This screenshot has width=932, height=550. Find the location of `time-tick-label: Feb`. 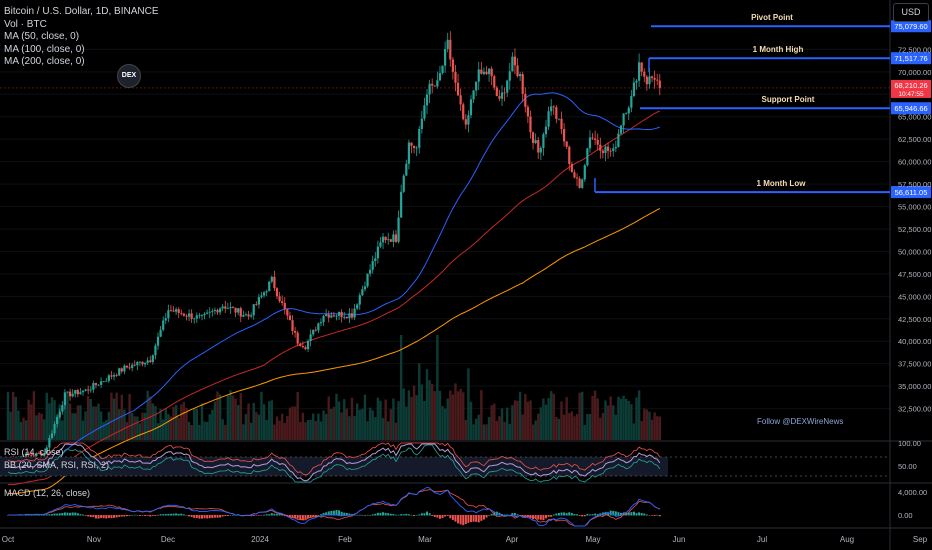

time-tick-label: Feb is located at coordinates (345, 539).